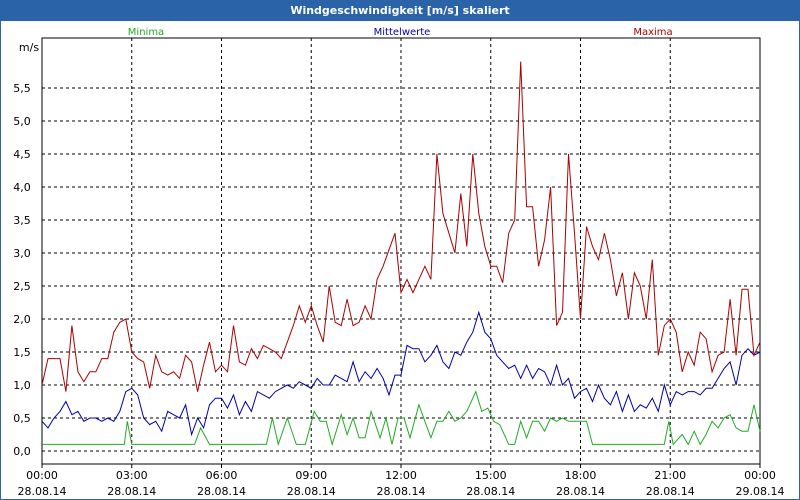  I want to click on y-tick-label: 4,0, so click(22, 187).